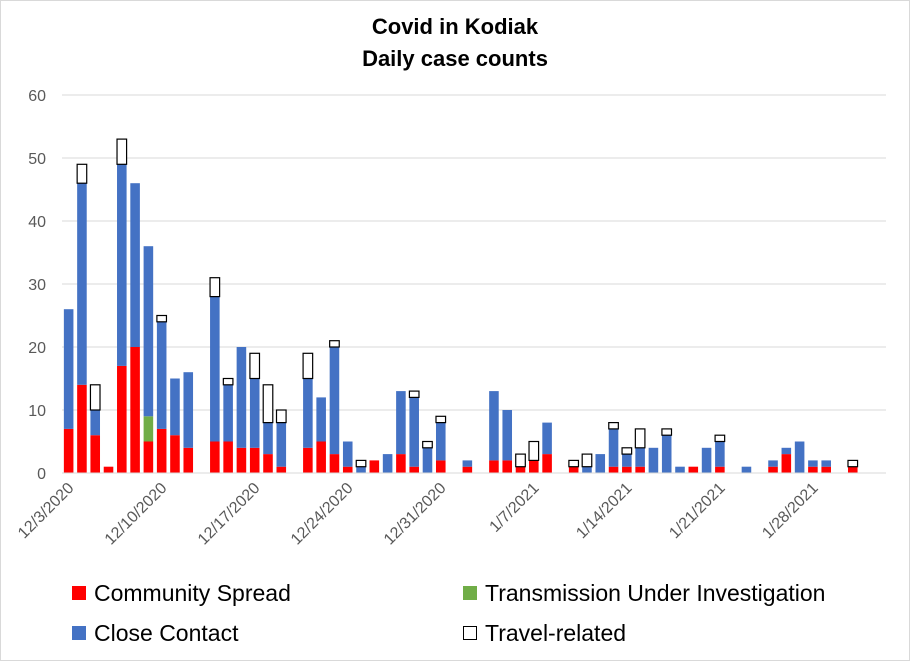 This screenshot has height=661, width=910. I want to click on legend-label-travel-related: Travel-related, so click(556, 632).